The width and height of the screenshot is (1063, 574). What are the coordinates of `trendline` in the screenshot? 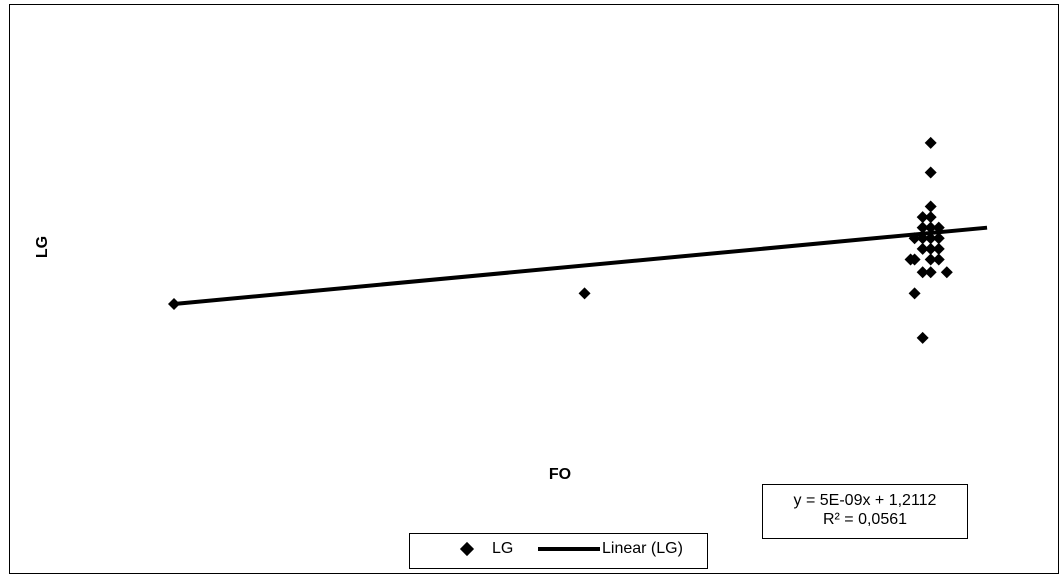 It's located at (580, 265).